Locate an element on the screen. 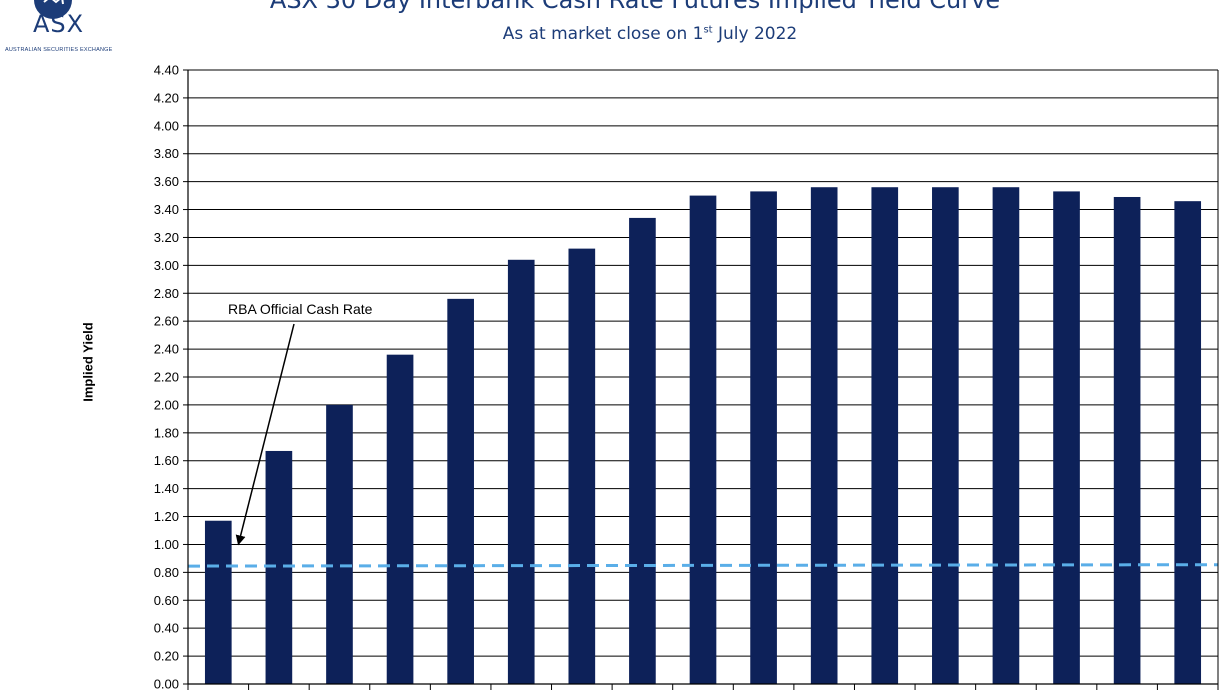 The image size is (1226, 690). y-tick-label: 2.80 is located at coordinates (166, 293).